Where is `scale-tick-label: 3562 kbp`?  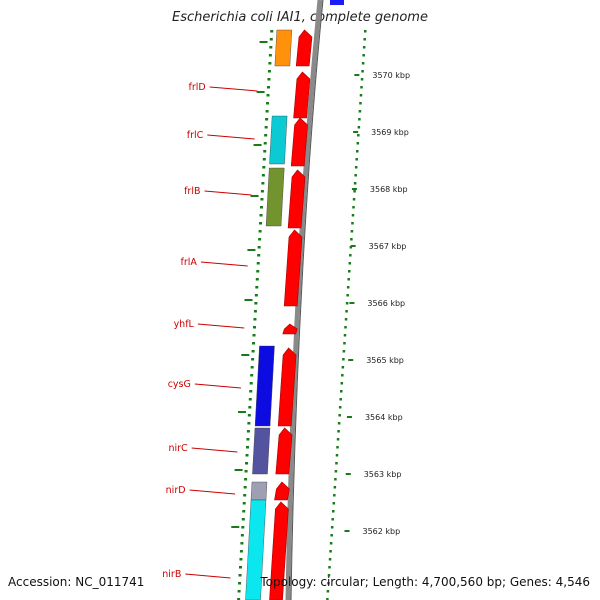
scale-tick-label: 3562 kbp is located at coordinates (381, 531).